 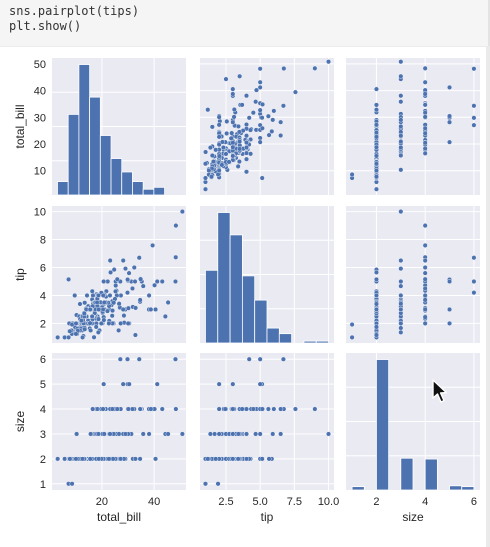 What do you see at coordinates (40, 65) in the screenshot?
I see `y-tick-label: 50` at bounding box center [40, 65].